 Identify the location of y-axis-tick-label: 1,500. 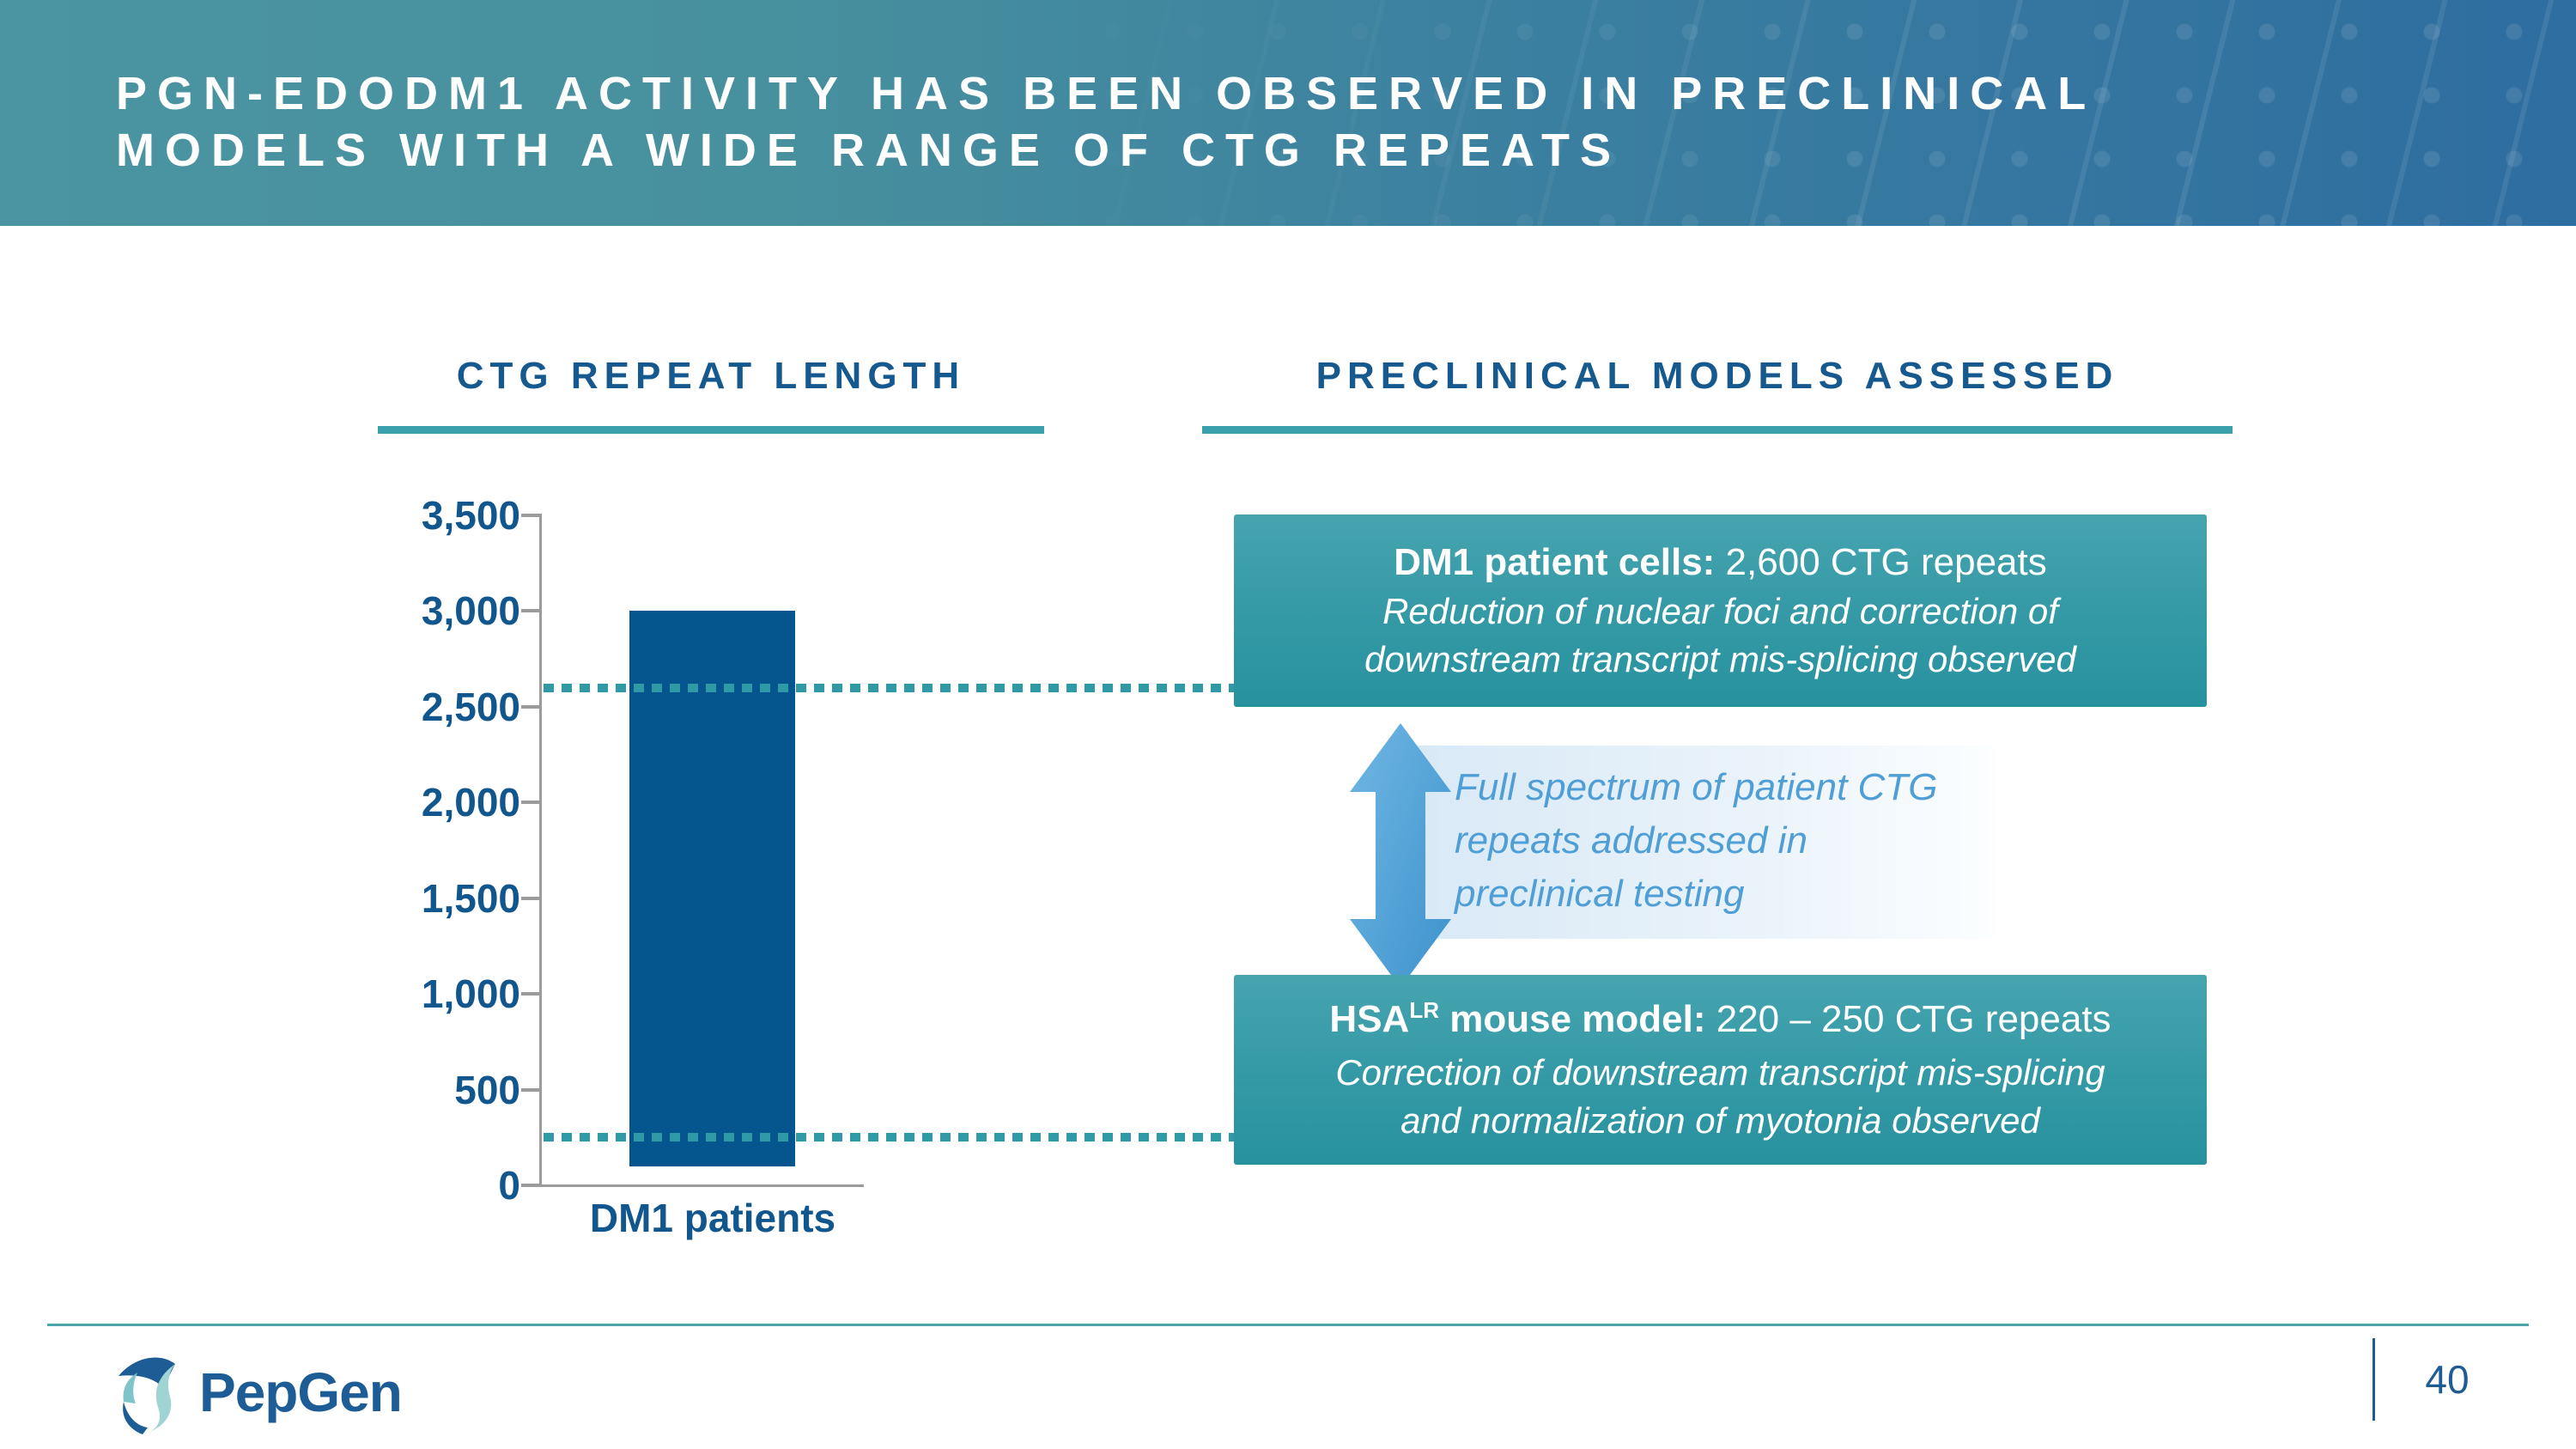
(470, 898).